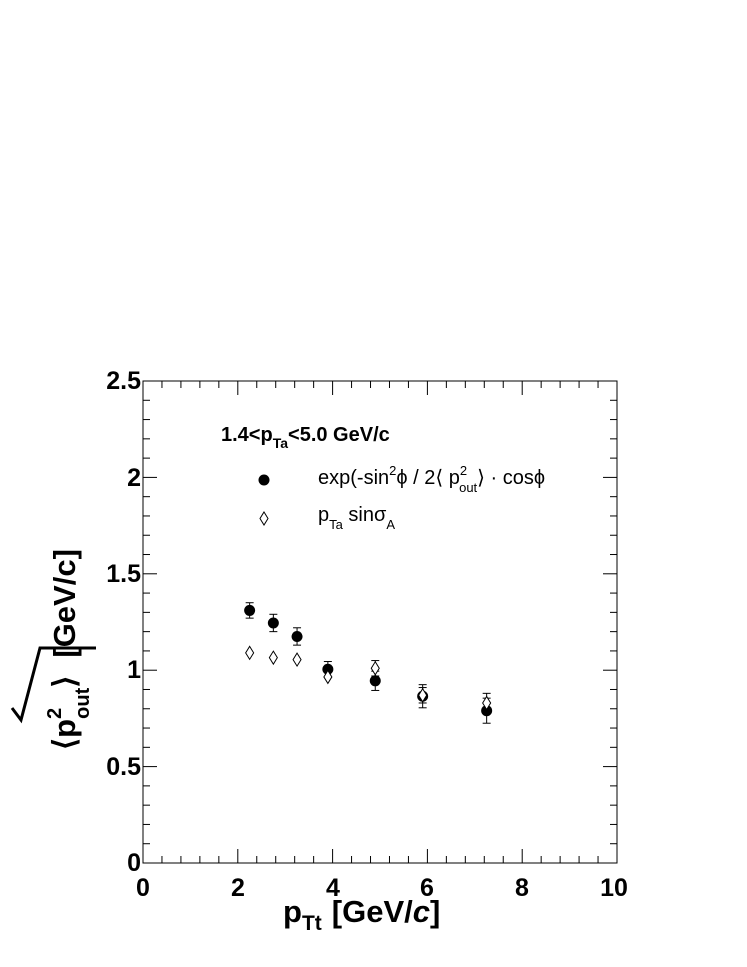 The image size is (747, 967). I want to click on y-tick-label: 0.5, so click(123, 767).